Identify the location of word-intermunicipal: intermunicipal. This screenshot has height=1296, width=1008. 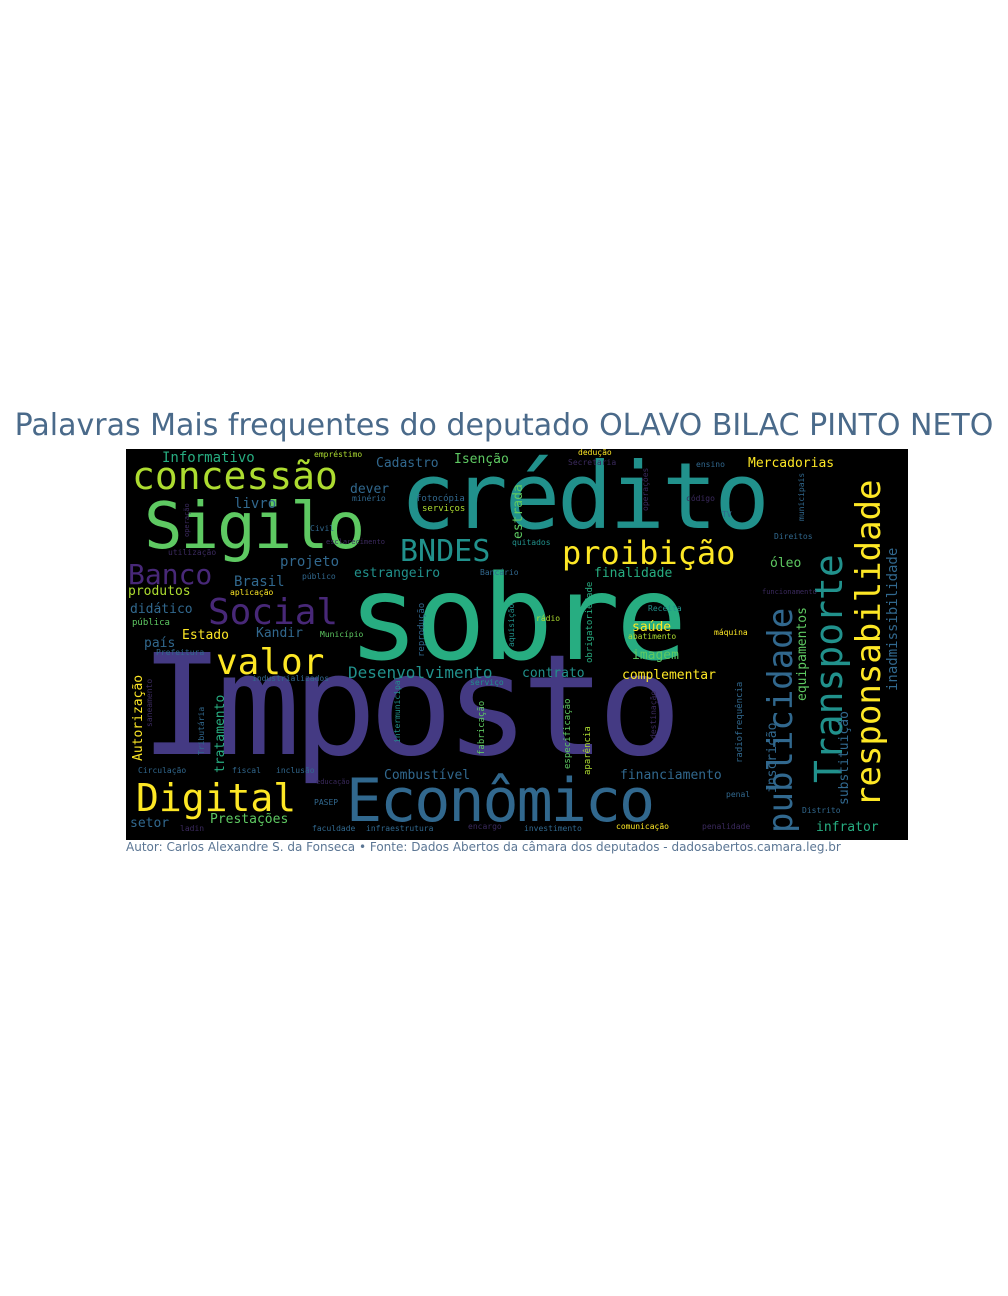
(397, 709).